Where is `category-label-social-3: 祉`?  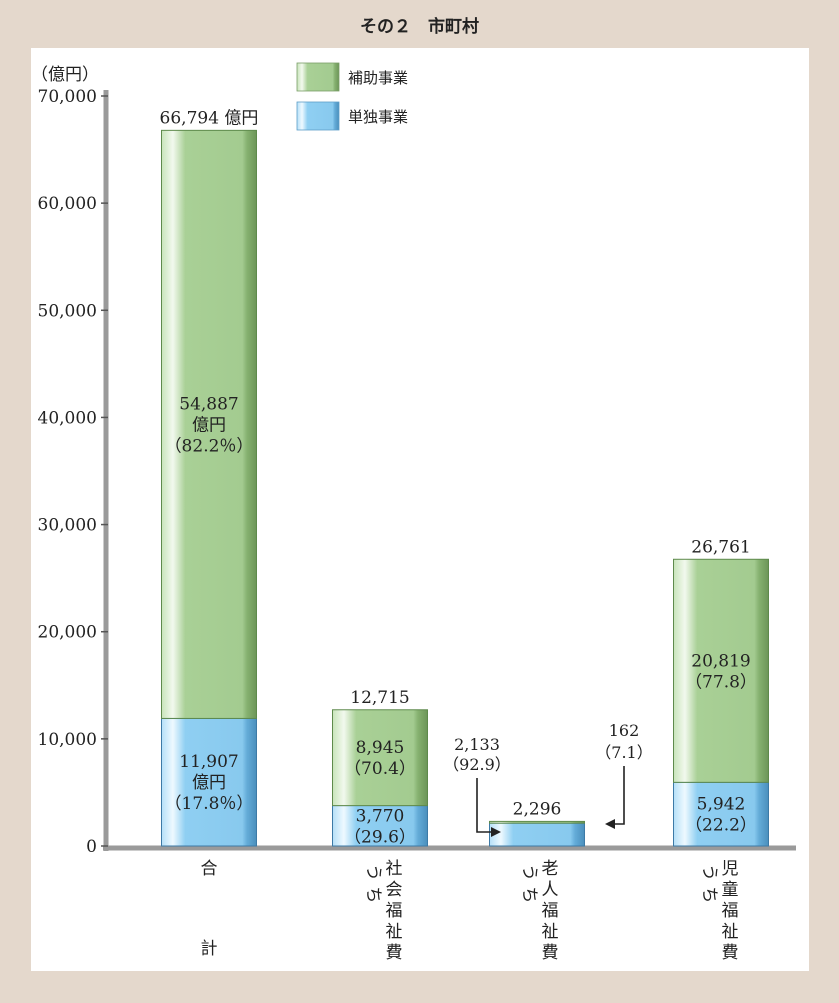 category-label-social-3: 祉 is located at coordinates (394, 932).